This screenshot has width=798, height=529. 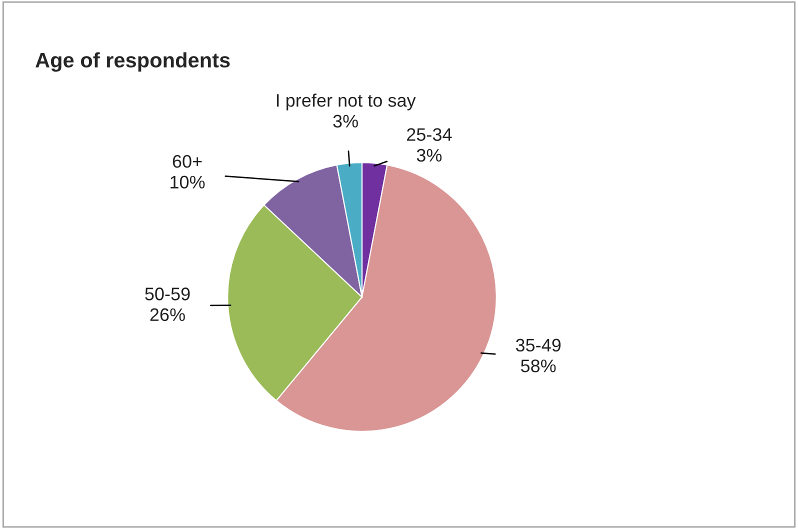 I want to click on slice-label: 60+, so click(x=187, y=161).